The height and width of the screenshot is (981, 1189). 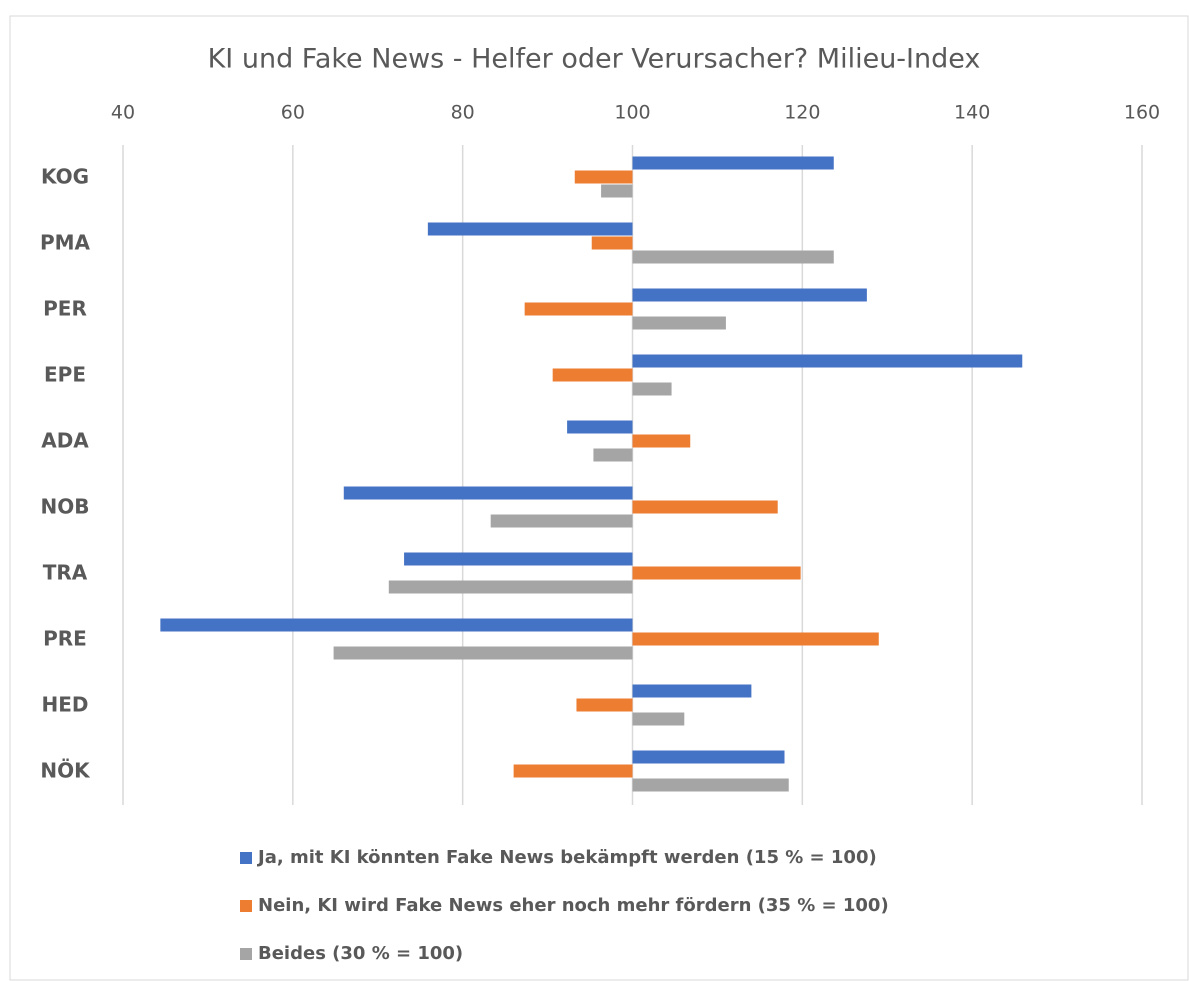 What do you see at coordinates (632, 113) in the screenshot?
I see `x-tick-label: 100` at bounding box center [632, 113].